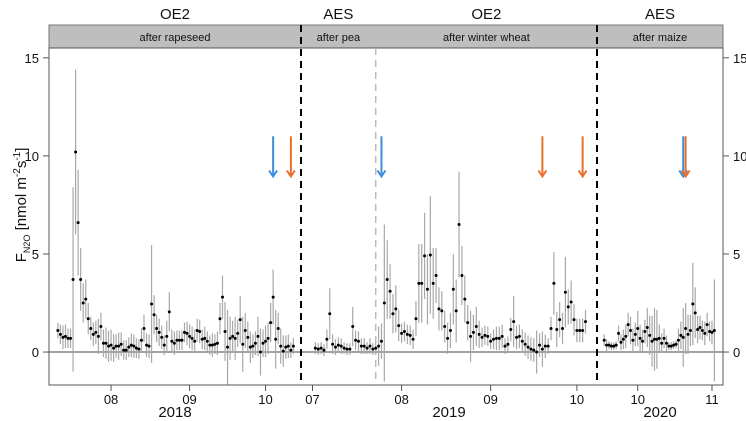  What do you see at coordinates (338, 14) in the screenshot?
I see `system-label: AES` at bounding box center [338, 14].